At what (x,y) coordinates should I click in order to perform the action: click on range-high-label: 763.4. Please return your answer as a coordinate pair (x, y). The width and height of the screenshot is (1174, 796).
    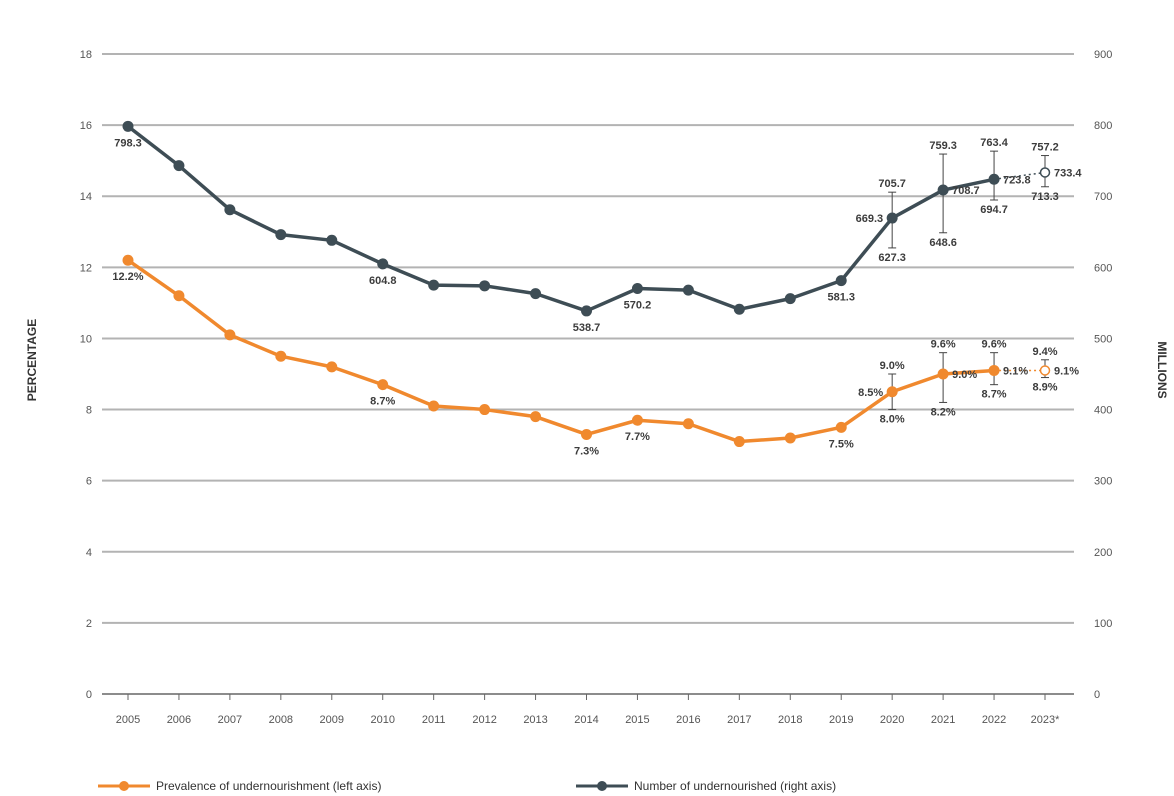
    Looking at the image, I should click on (994, 143).